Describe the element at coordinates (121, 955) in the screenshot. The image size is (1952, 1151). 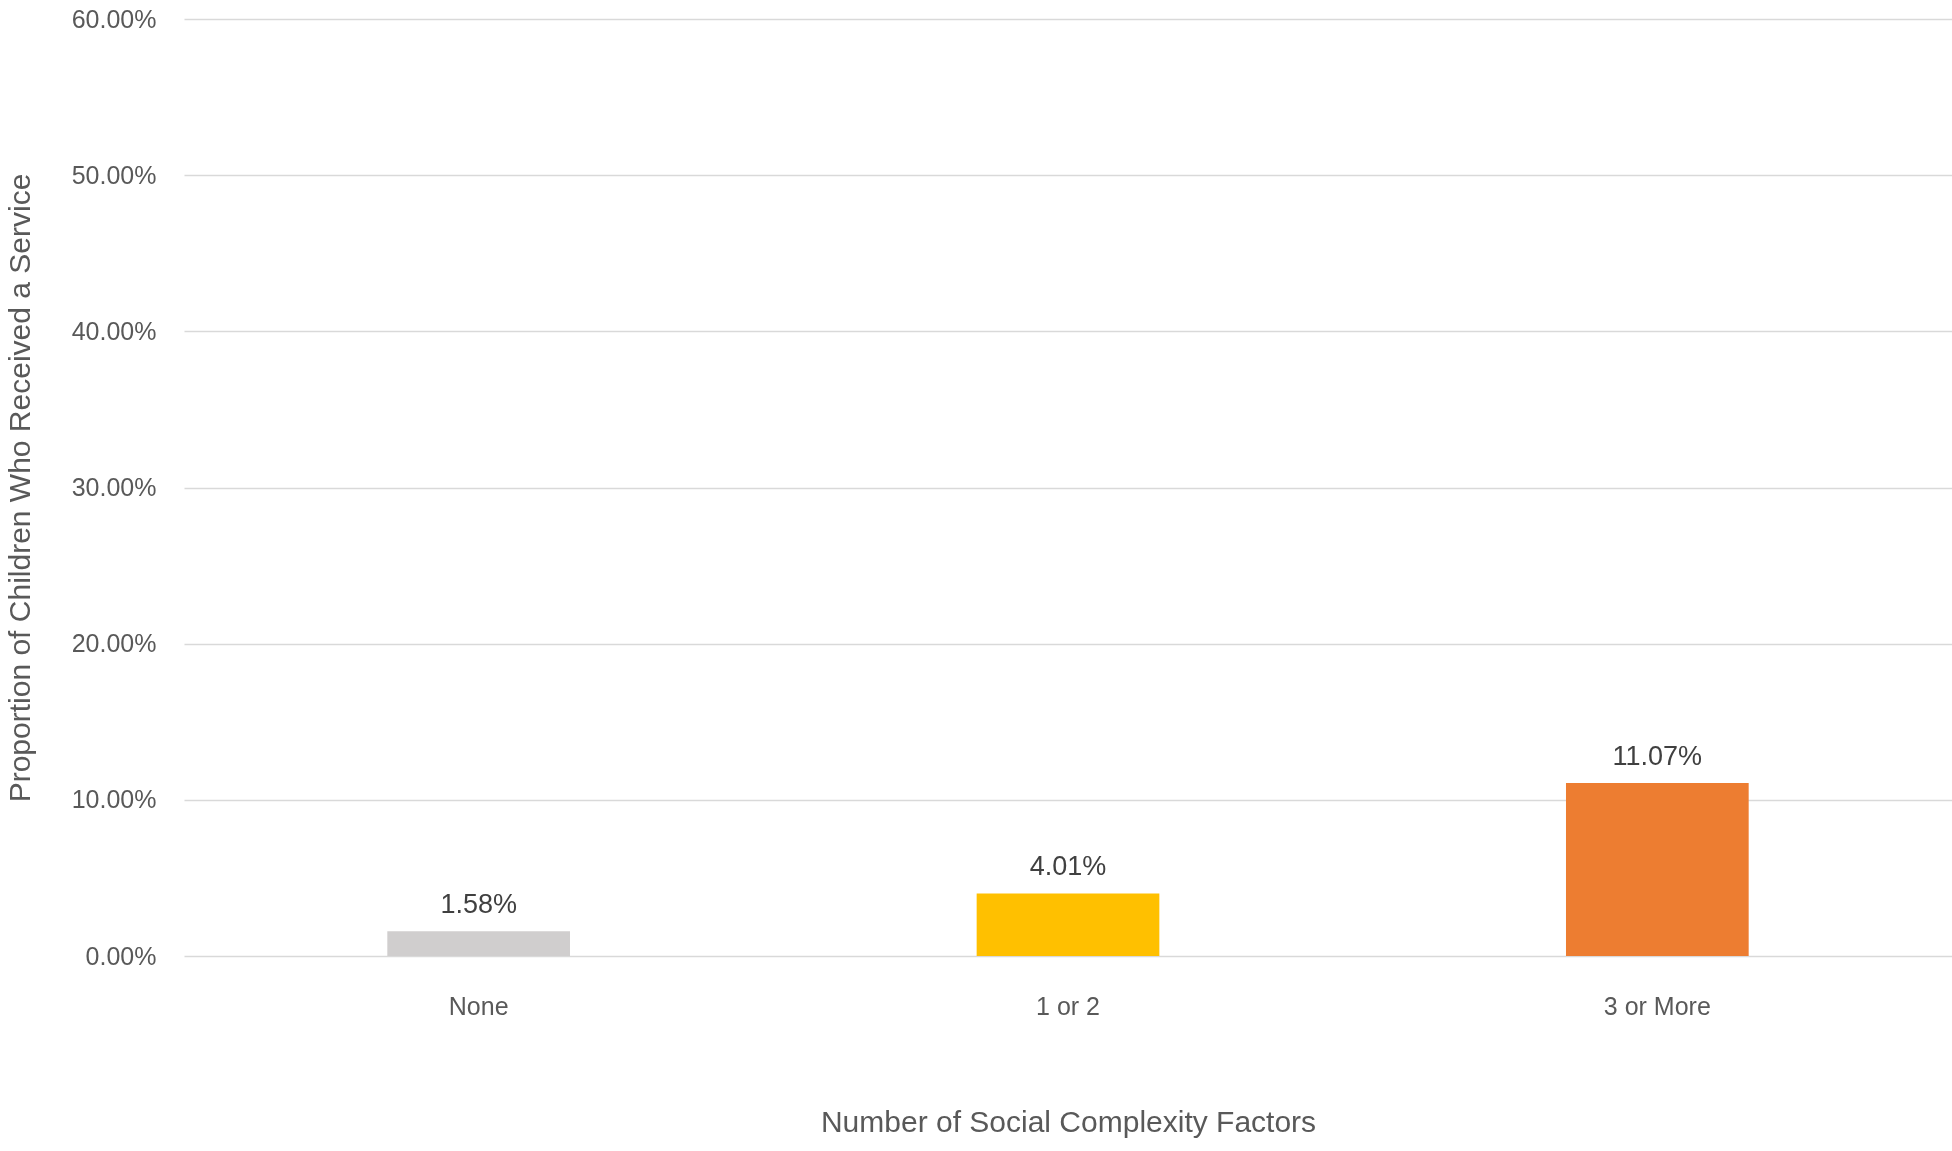
I see `y-tick-label: 0.00%` at that location.